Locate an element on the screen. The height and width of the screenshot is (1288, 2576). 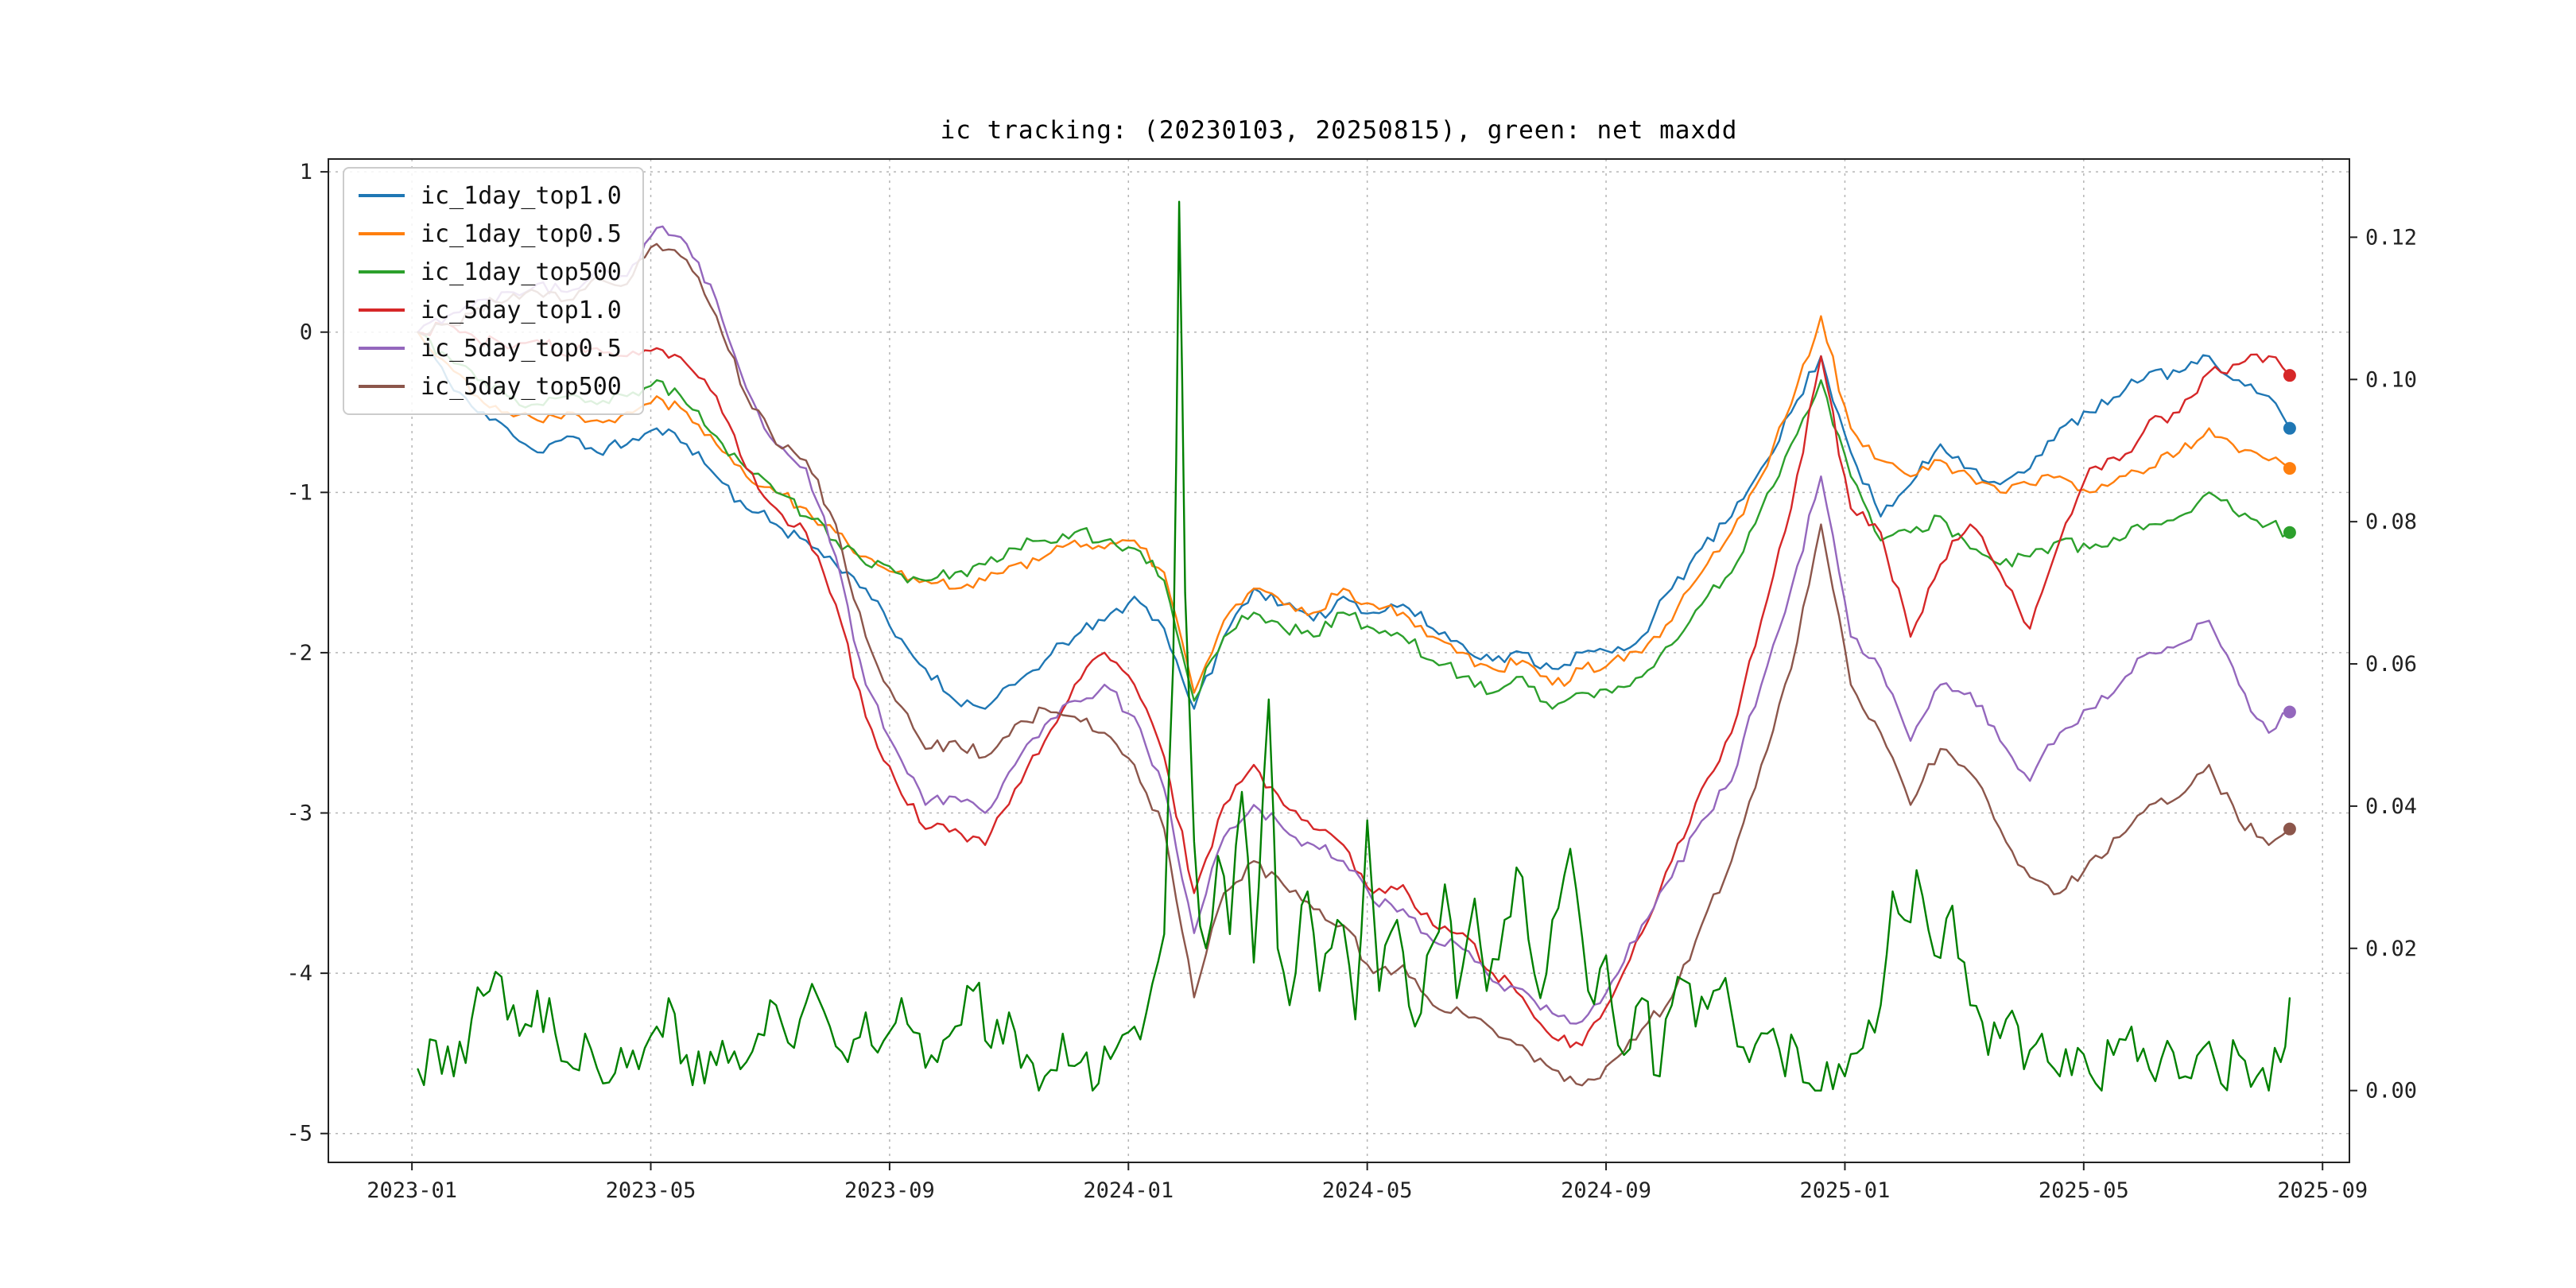
x-tick-label: 2024-09 is located at coordinates (1606, 1190).